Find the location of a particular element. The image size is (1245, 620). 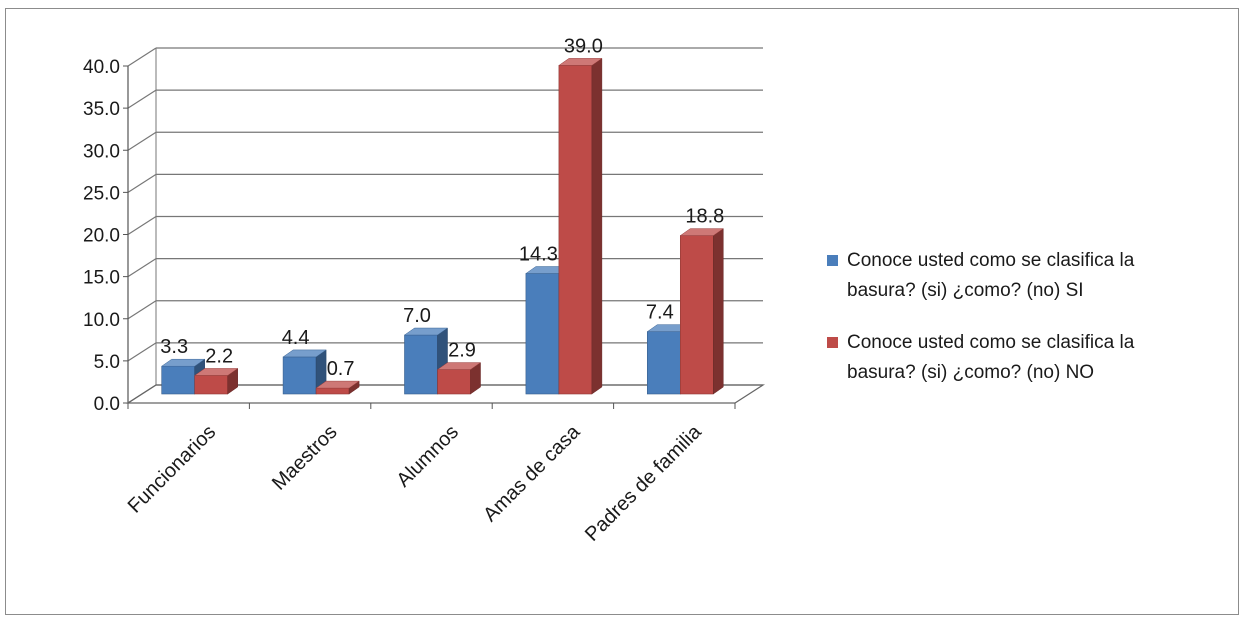

x-tick-label: Funcionarios is located at coordinates (172, 469).